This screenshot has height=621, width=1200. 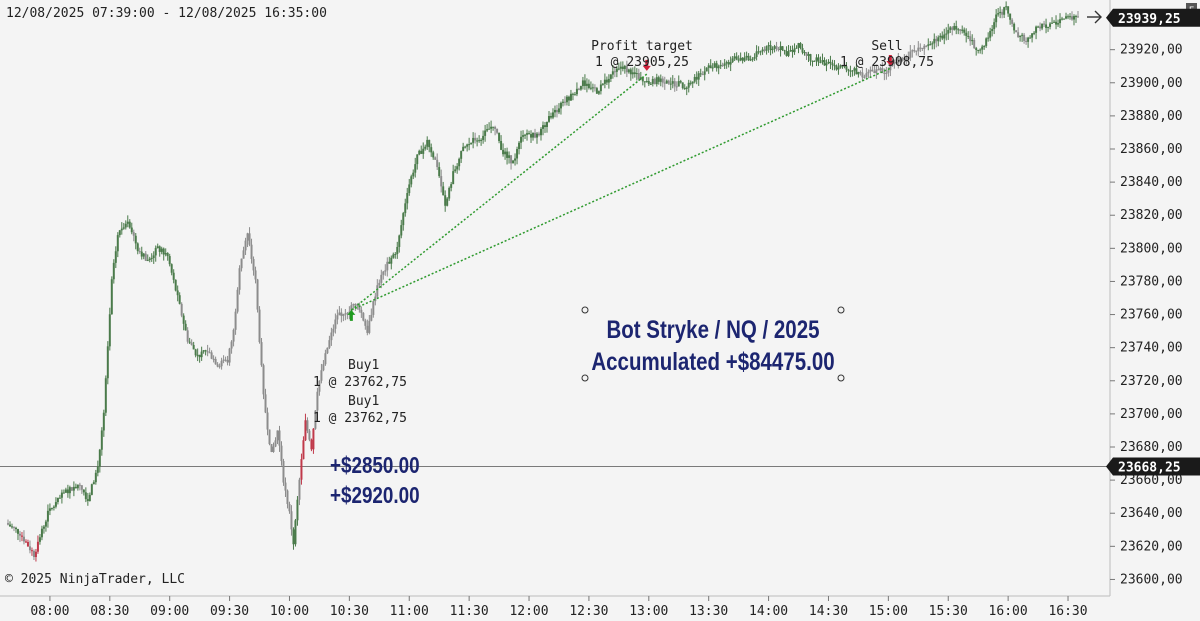 I want to click on current-price-tag: 23939,25, so click(x=1153, y=17).